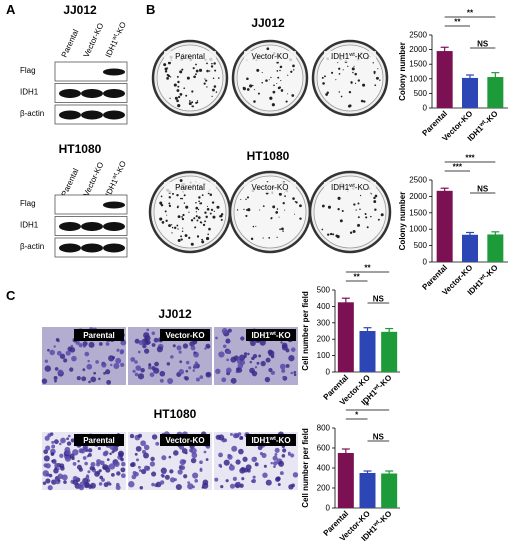 This screenshot has height=550, width=518. I want to click on lane-label-part: Parental, so click(70, 43).